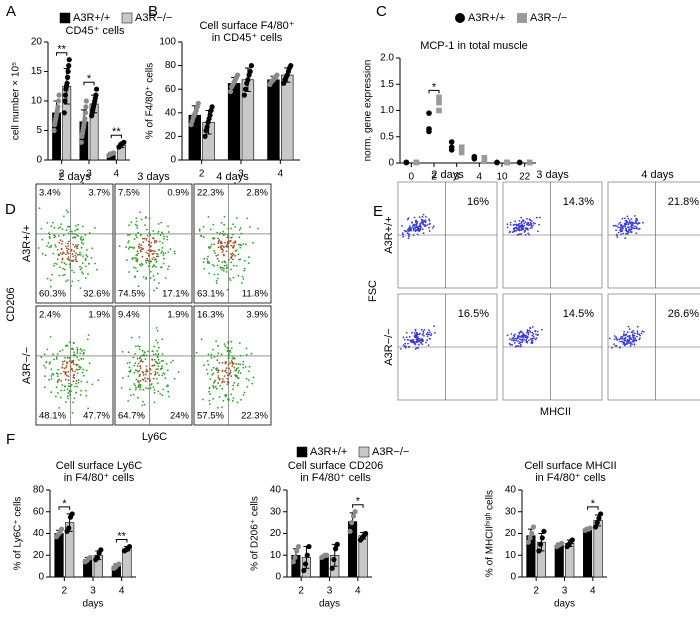 Image resolution: width=700 pixels, height=617 pixels. I want to click on y-tick-label: 40, so click(39, 533).